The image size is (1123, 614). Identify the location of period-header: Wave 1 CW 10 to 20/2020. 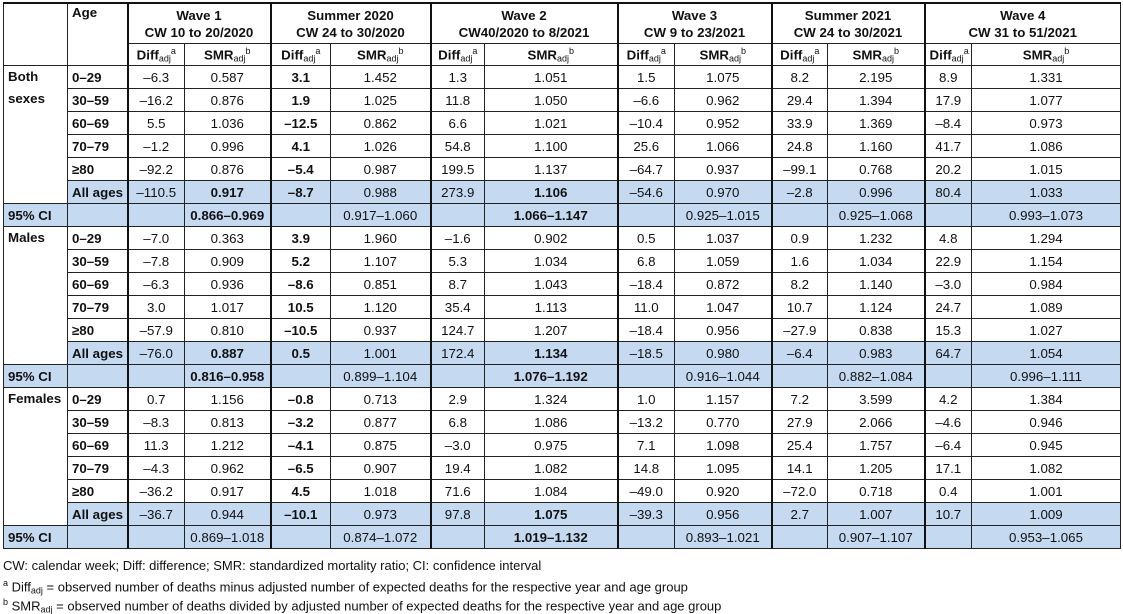
(198, 23).